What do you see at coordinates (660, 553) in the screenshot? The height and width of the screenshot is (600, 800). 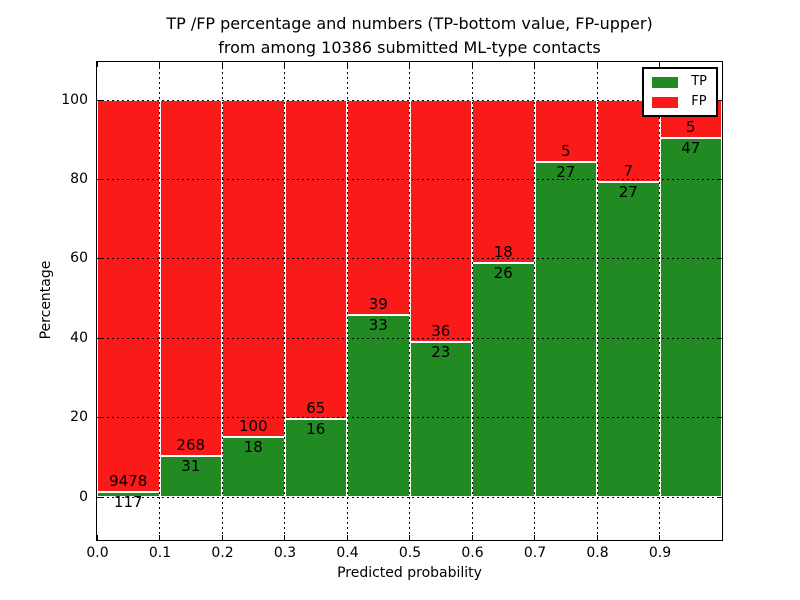 I see `x-tick-label-0.9: 0.9` at bounding box center [660, 553].